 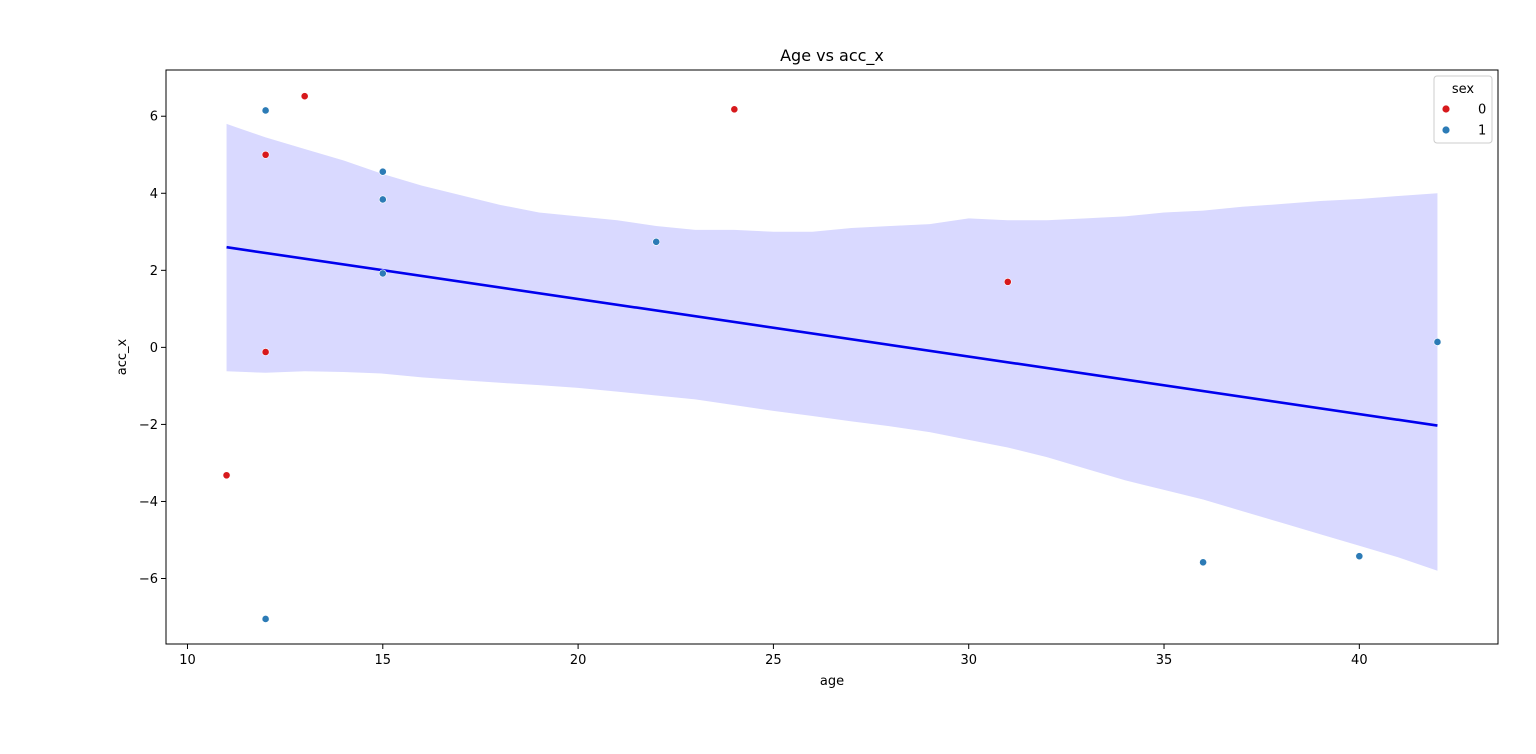 I want to click on y-tick-label: −6, so click(x=148, y=579).